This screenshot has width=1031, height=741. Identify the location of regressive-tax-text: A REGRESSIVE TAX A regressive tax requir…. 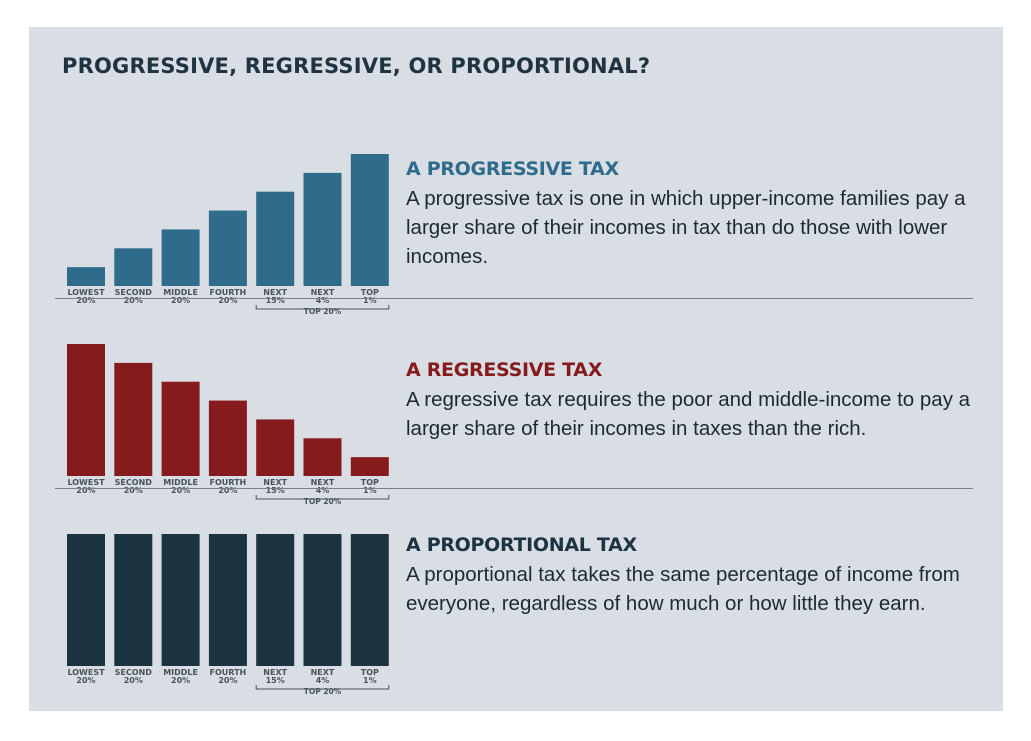
(691, 401).